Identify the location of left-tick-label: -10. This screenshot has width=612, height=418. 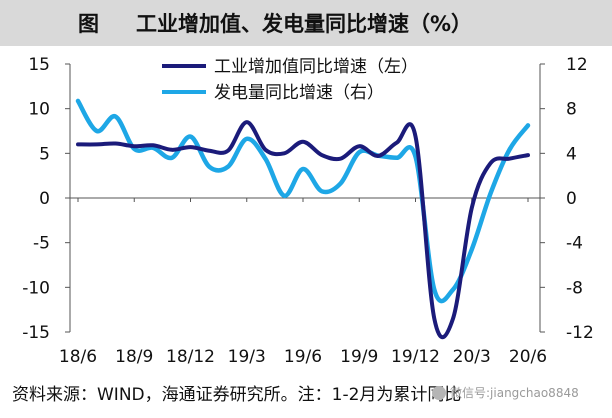
(36, 288).